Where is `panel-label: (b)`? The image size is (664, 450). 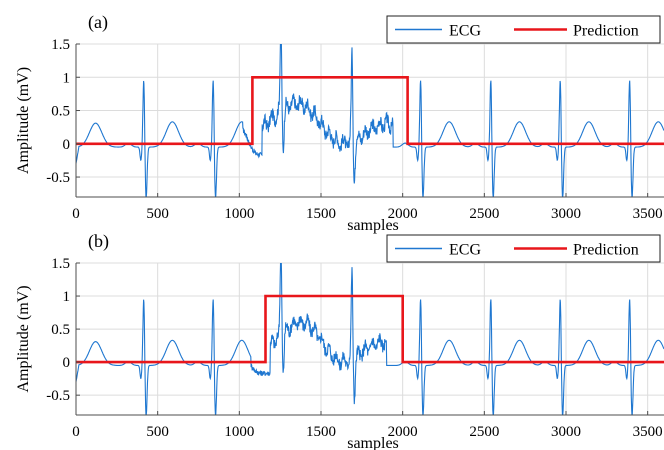 panel-label: (b) is located at coordinates (98, 241).